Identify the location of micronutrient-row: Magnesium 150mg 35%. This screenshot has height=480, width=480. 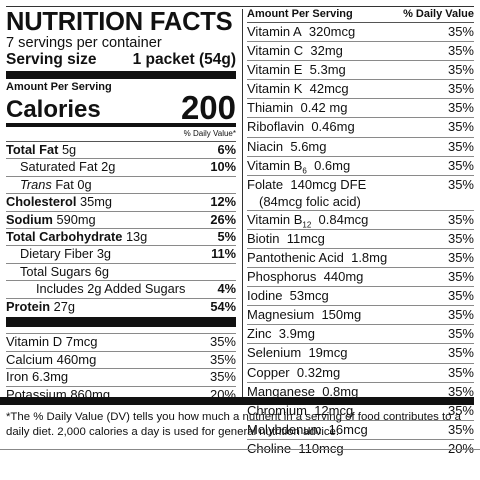
(360, 316).